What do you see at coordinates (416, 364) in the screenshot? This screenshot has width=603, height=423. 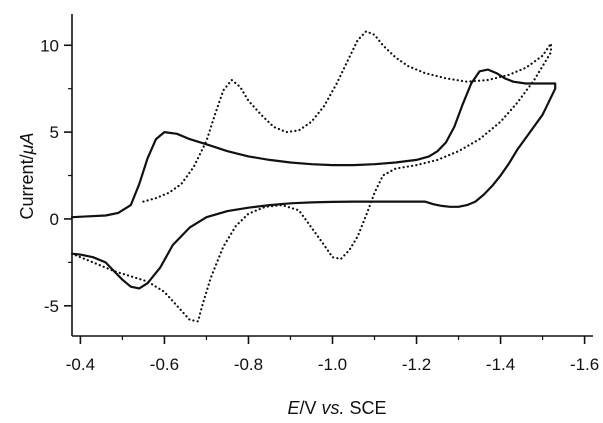 I see `x-tick-label: -1.2` at bounding box center [416, 364].